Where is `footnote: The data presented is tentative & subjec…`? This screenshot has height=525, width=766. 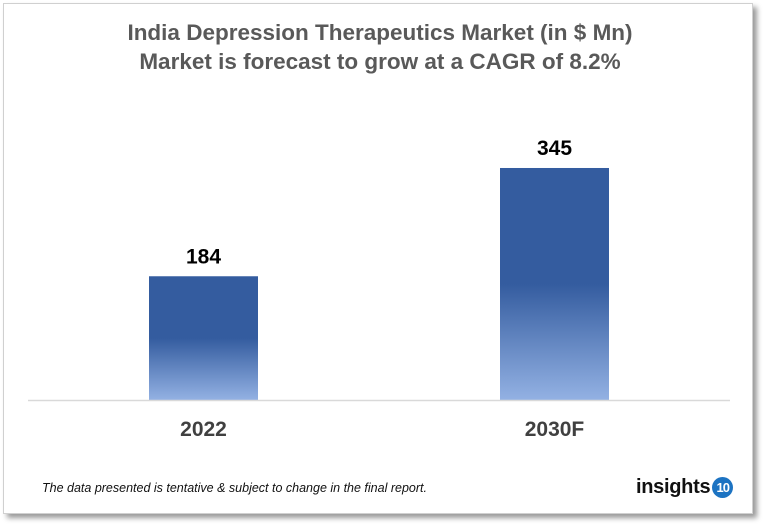 footnote: The data presented is tentative & subjec… is located at coordinates (234, 488).